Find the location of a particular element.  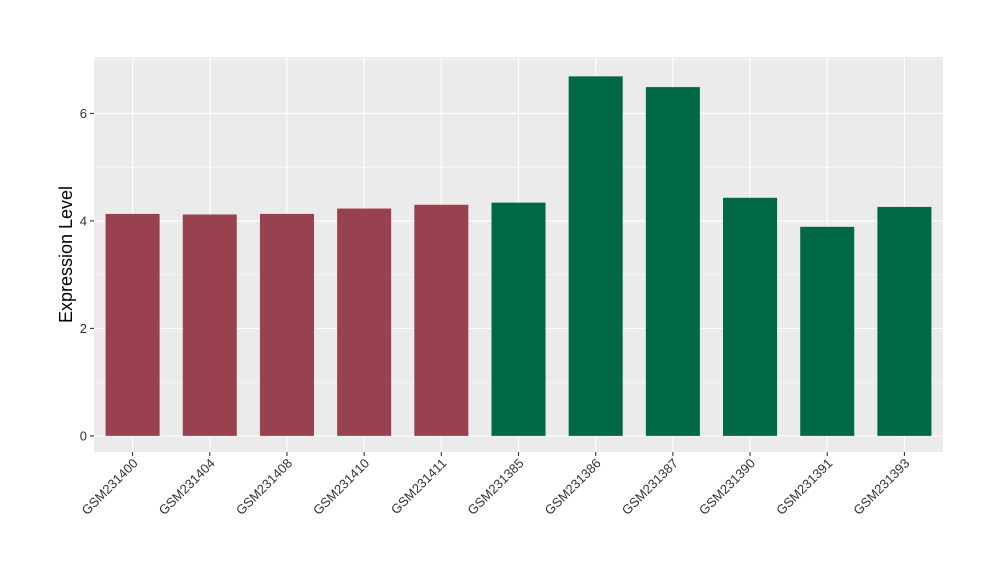

x-tick-label: GSM231400 is located at coordinates (109, 487).